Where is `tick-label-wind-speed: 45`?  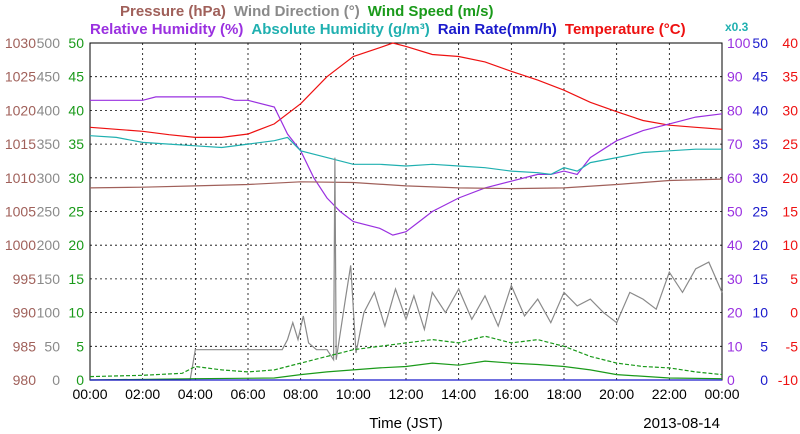
tick-label-wind-speed: 45 is located at coordinates (76, 77).